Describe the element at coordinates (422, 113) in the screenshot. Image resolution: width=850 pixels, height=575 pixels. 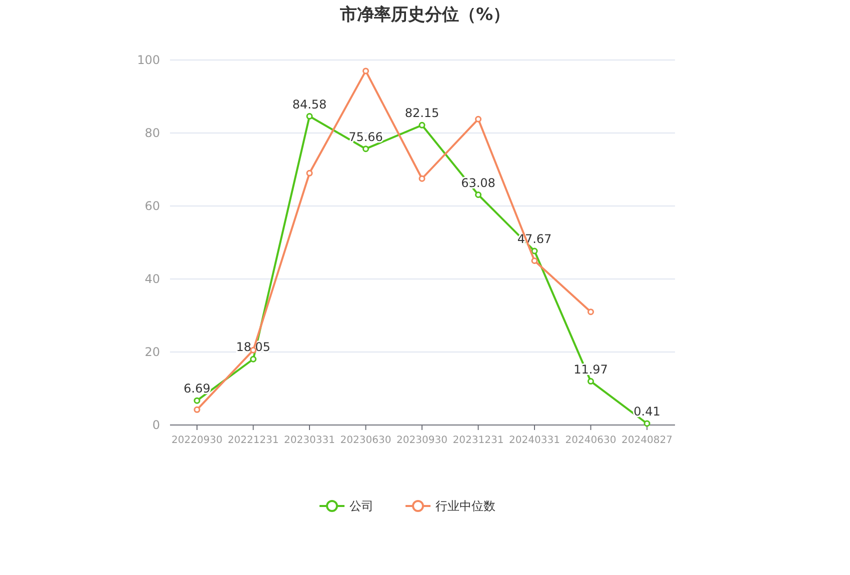
I see `data-label: 82.15` at that location.